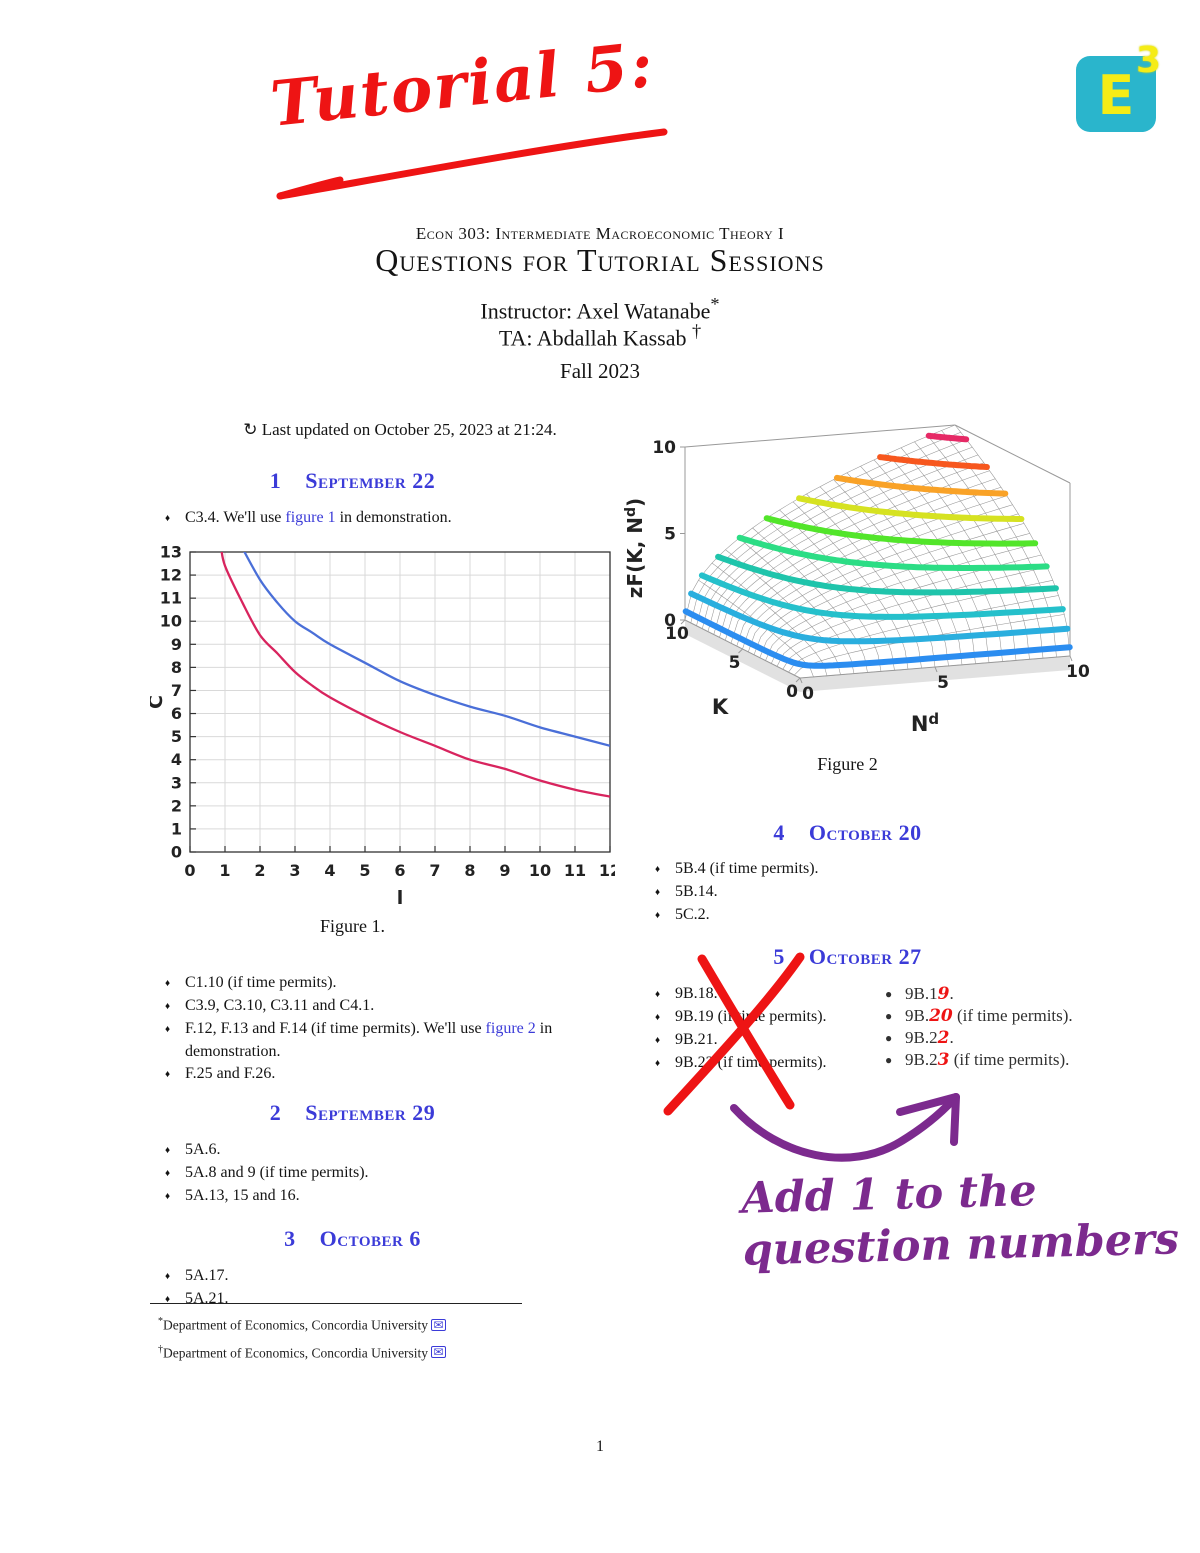 This screenshot has width=1200, height=1553. I want to click on handwritten-note-line-2: question numbers, so click(961, 1245).